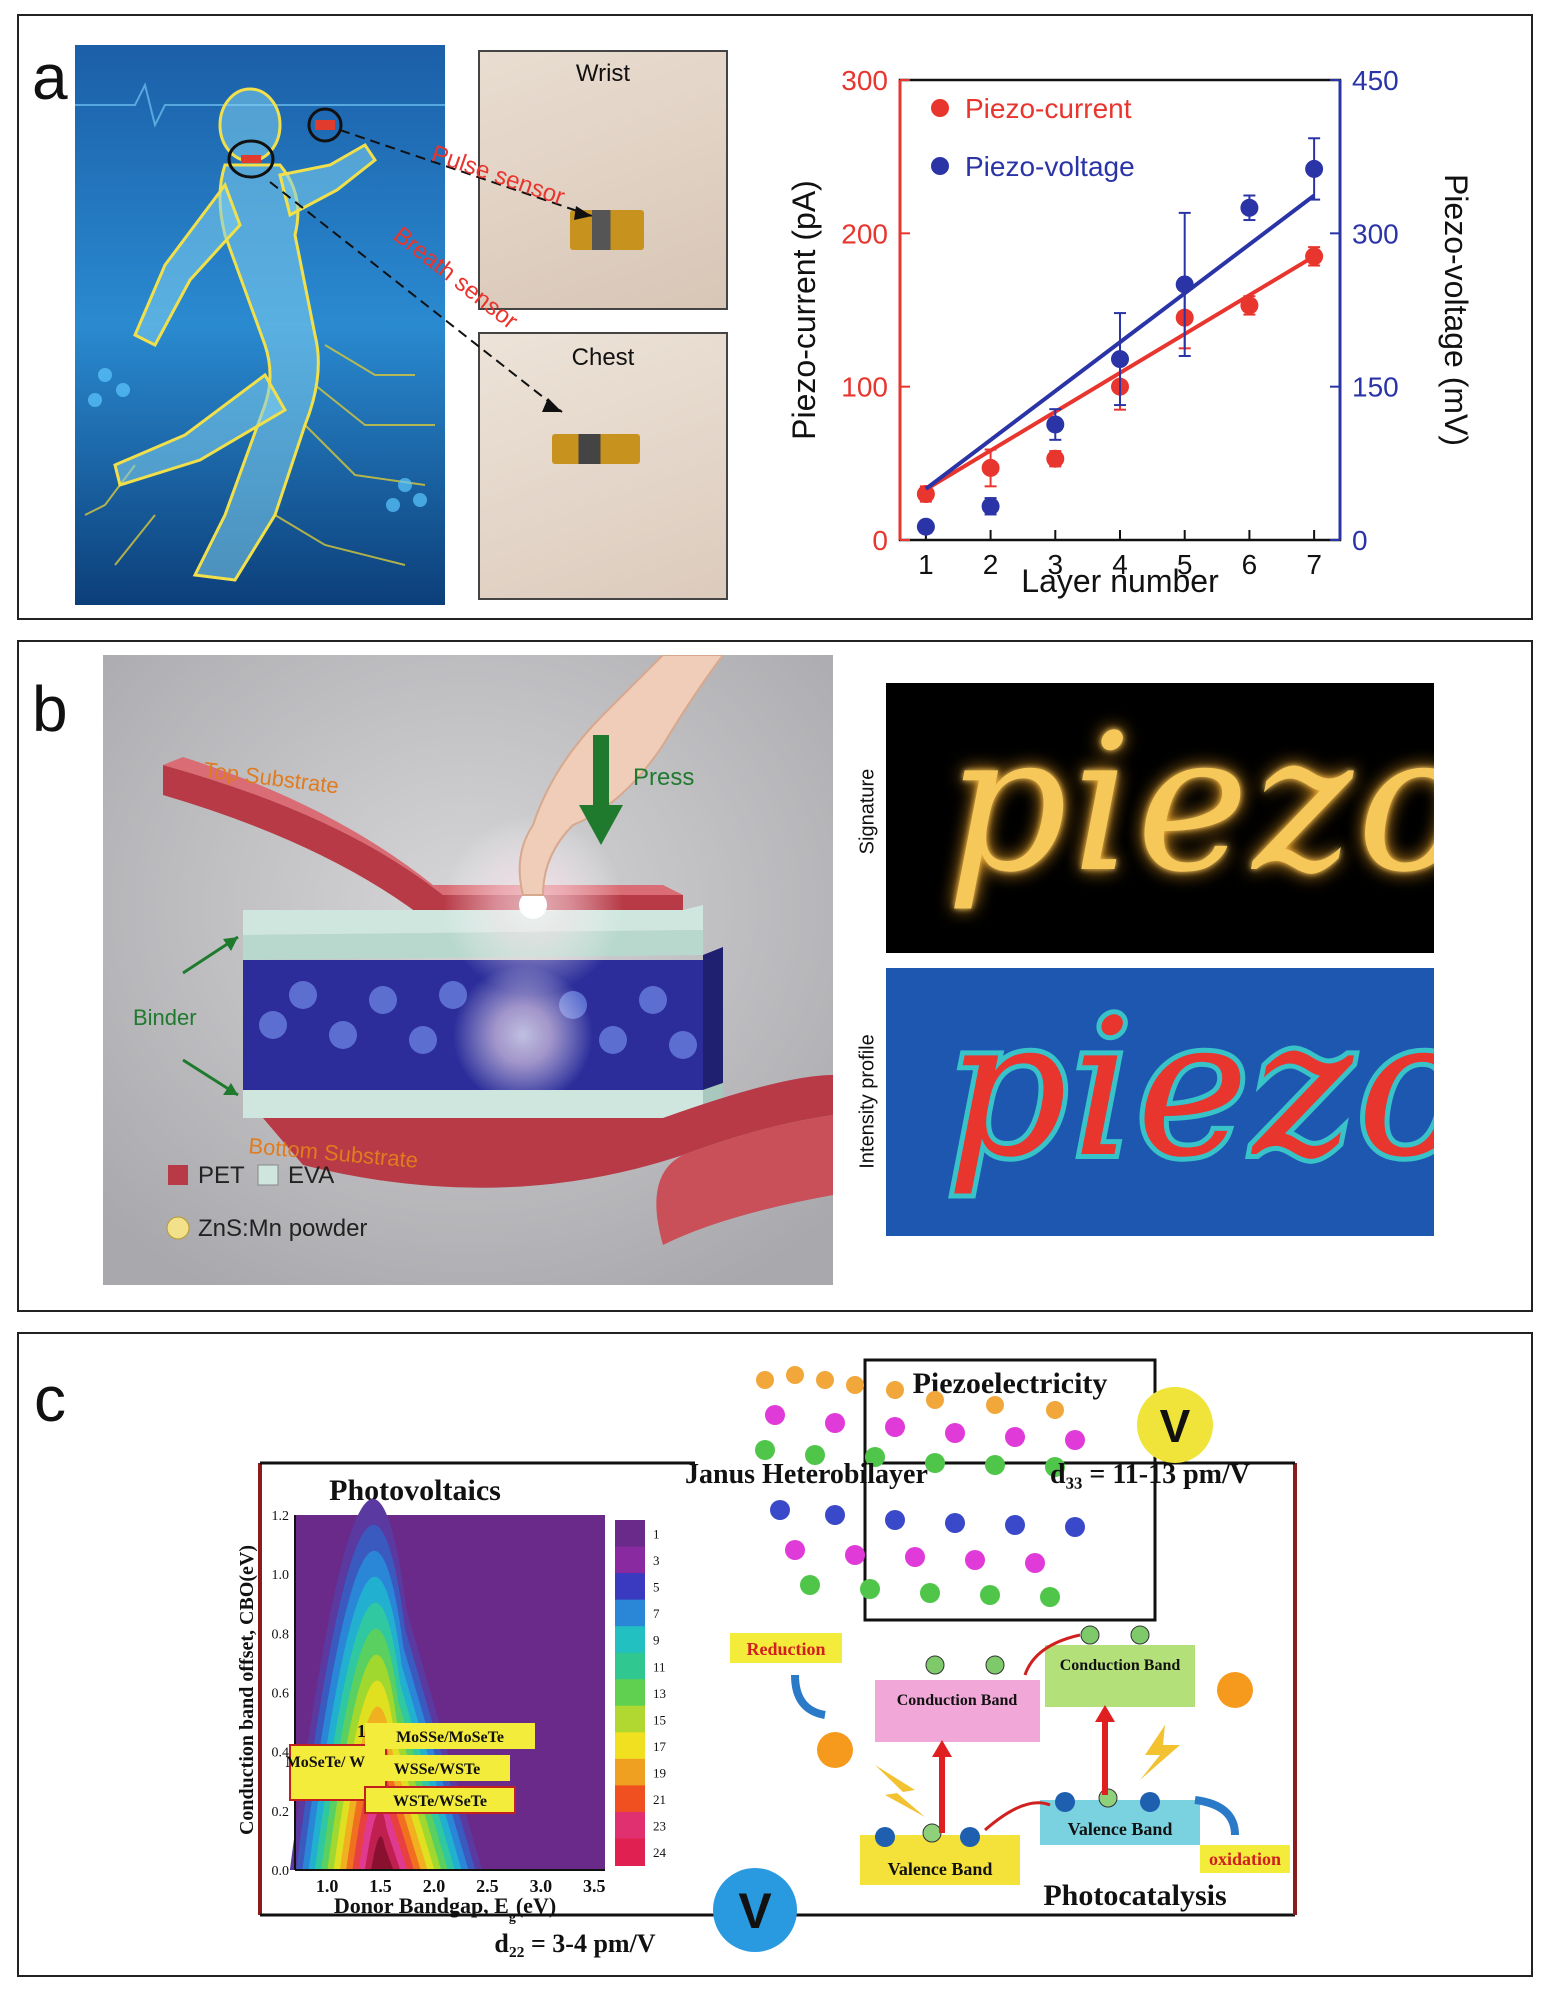 This screenshot has height=1991, width=1550. Describe the element at coordinates (440, 1800) in the screenshot. I see `wstewsete-box` at that location.